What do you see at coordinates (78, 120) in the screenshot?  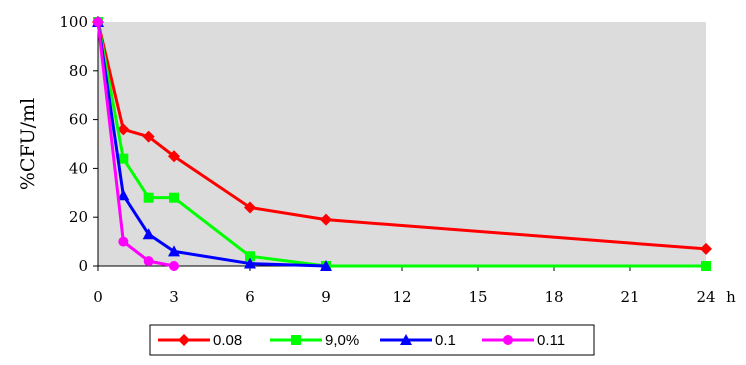 I see `y-tick-label: 60` at bounding box center [78, 120].